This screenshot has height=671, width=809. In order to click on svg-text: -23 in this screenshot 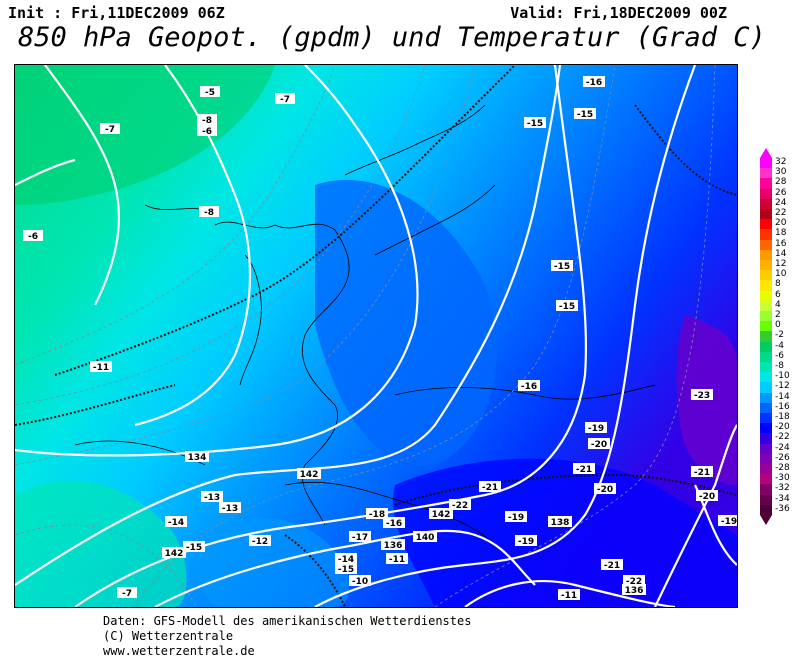, I will do `click(702, 396)`.